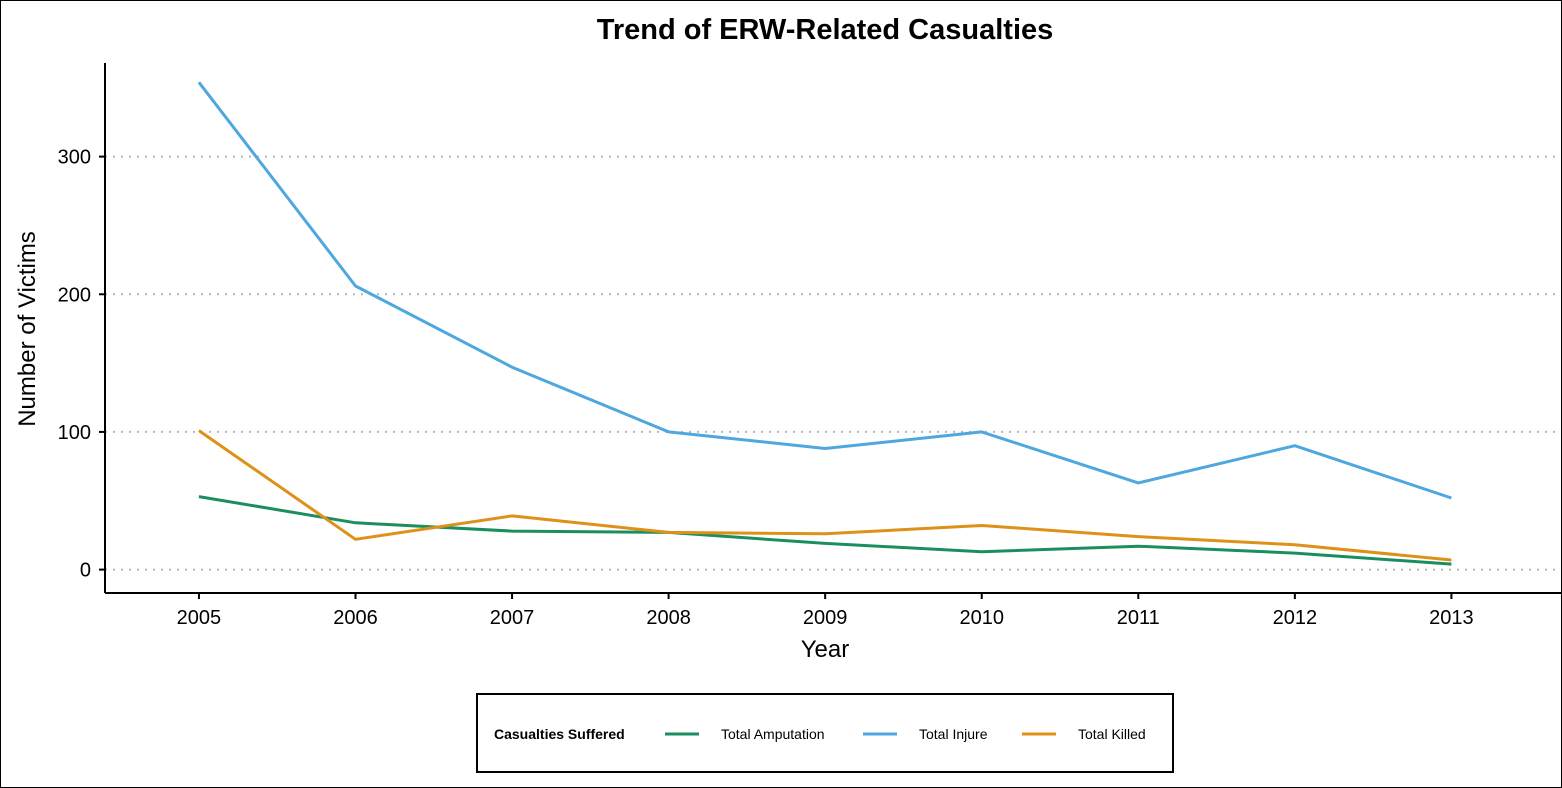  I want to click on series-line-total-amputation, so click(825, 530).